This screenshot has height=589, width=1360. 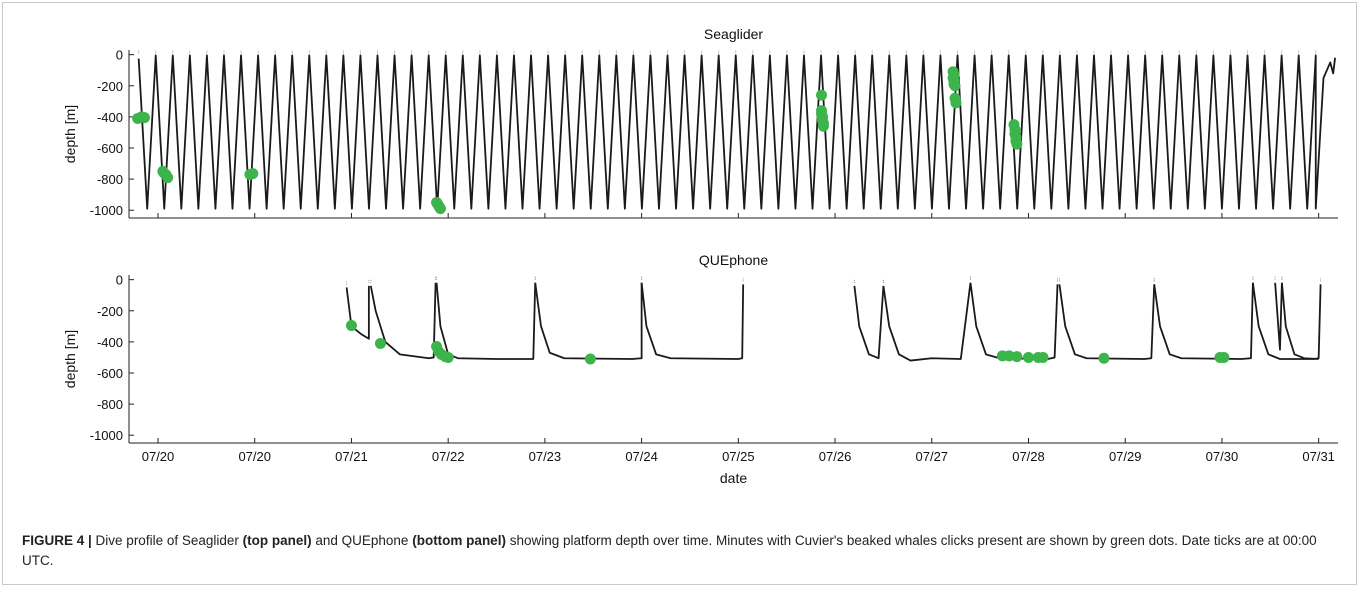 I want to click on x-tick-label: 07/29, so click(x=1125, y=456).